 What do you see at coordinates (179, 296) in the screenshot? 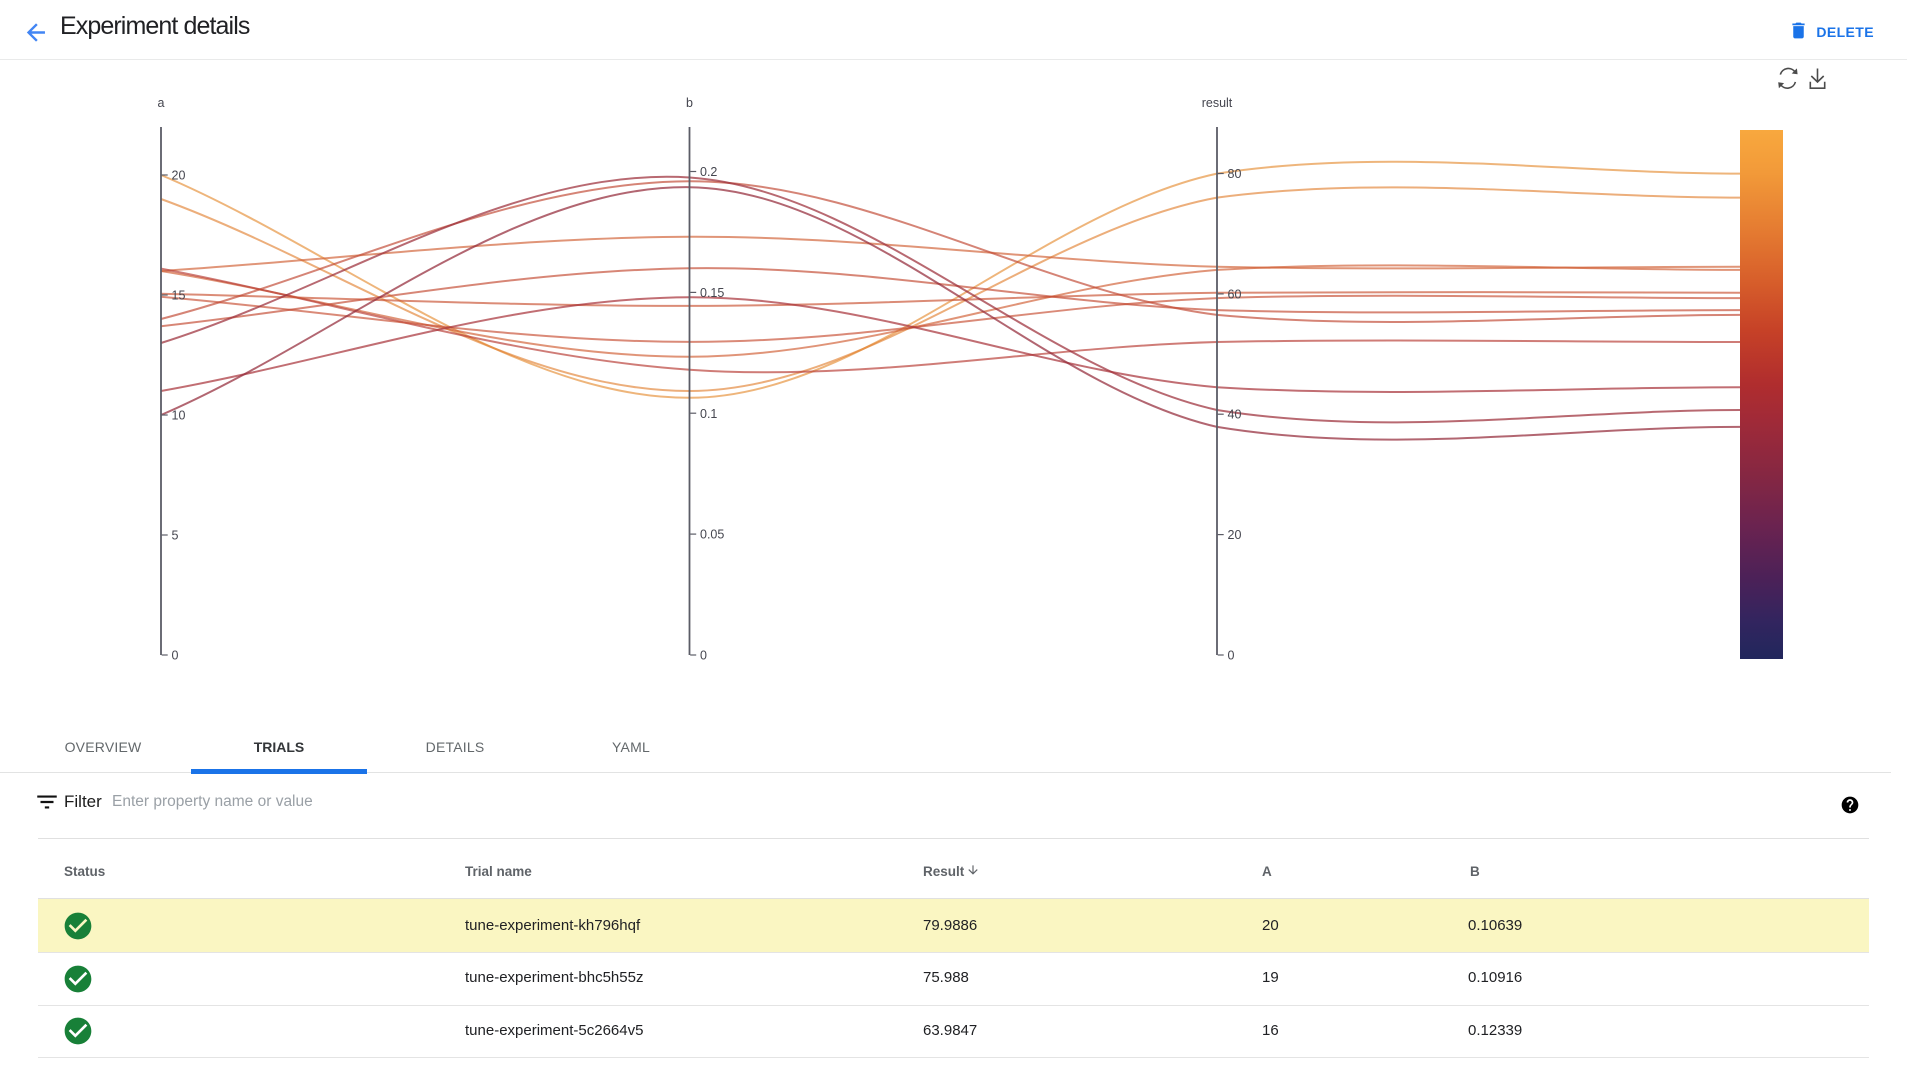
I see `svg-text: 15` at bounding box center [179, 296].